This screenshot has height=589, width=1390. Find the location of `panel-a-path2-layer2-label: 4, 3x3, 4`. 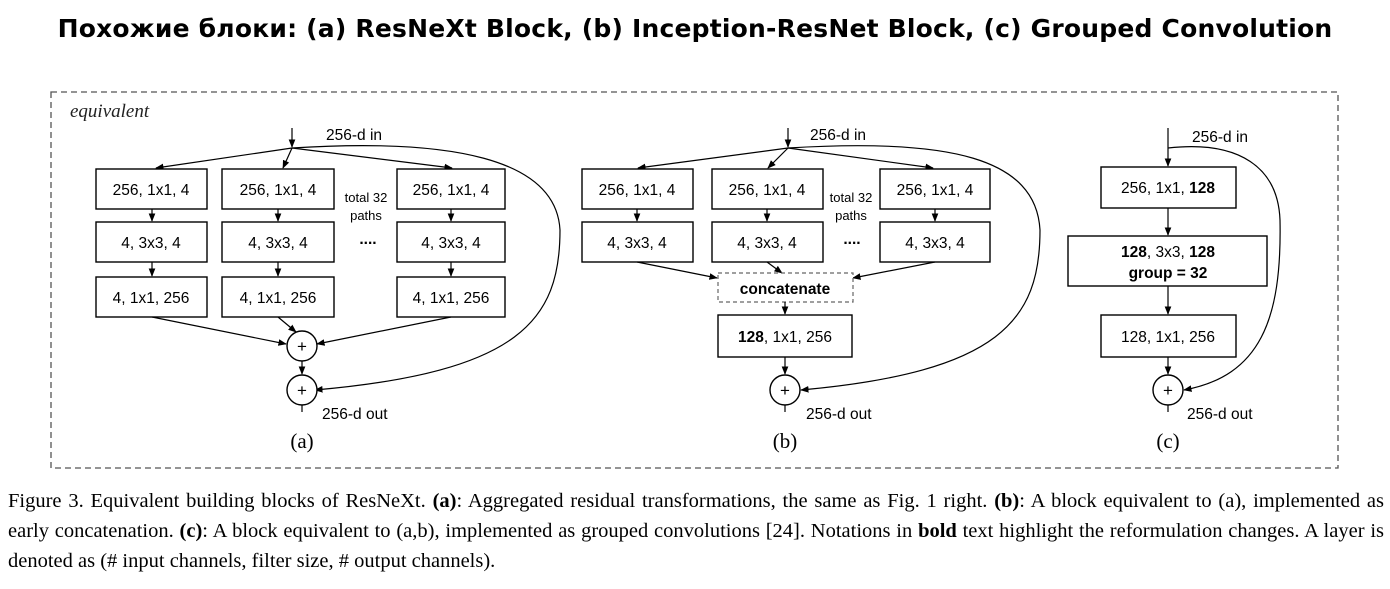

panel-a-path2-layer2-label: 4, 3x3, 4 is located at coordinates (278, 243).